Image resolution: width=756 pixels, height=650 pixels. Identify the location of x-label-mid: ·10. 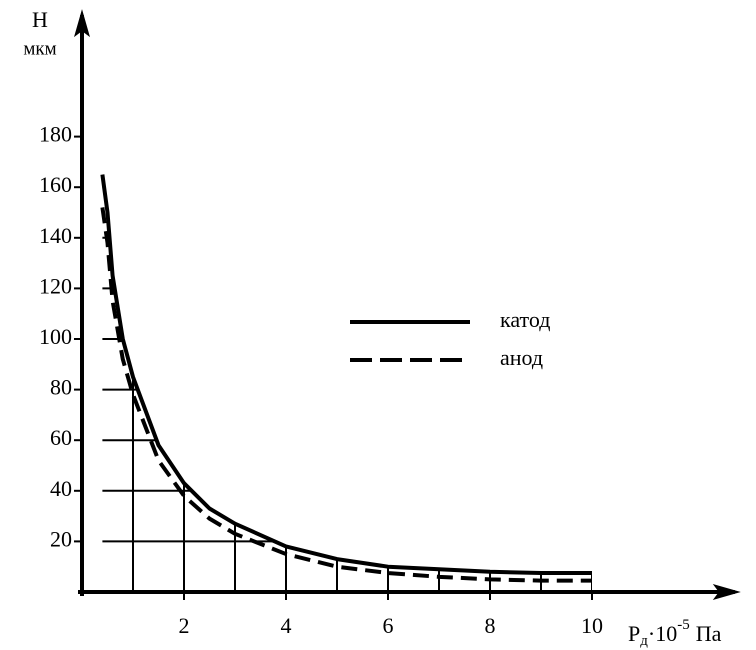
(662, 633).